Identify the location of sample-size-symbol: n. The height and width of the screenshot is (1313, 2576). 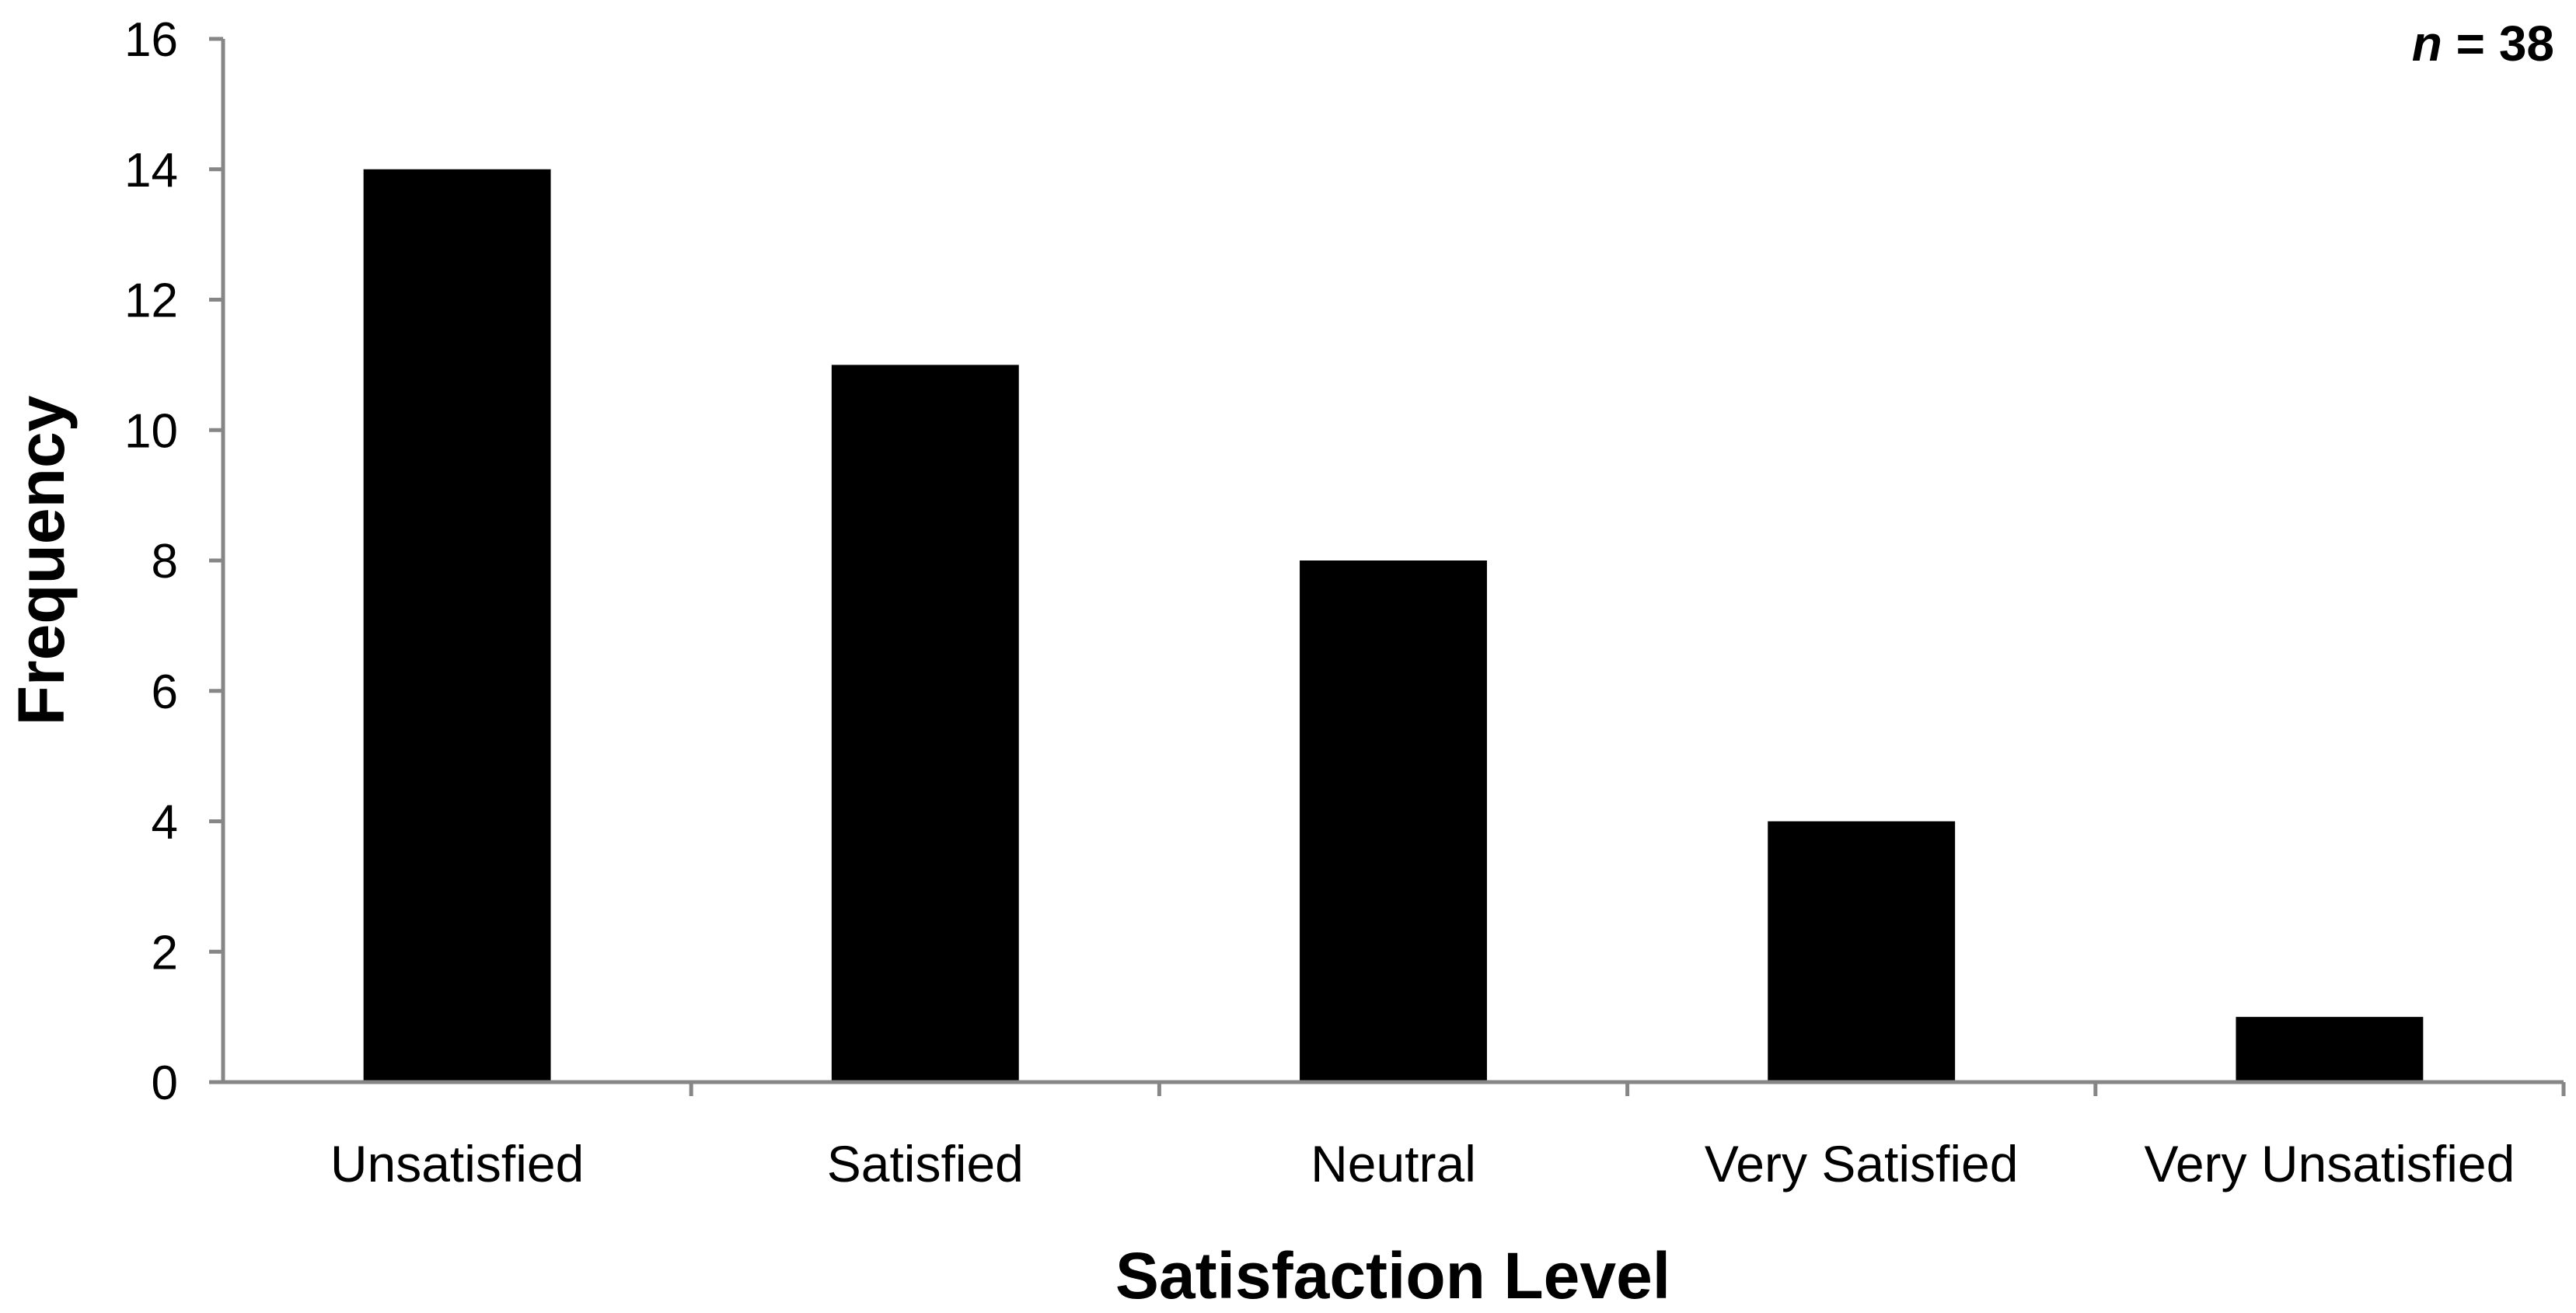
(2427, 44).